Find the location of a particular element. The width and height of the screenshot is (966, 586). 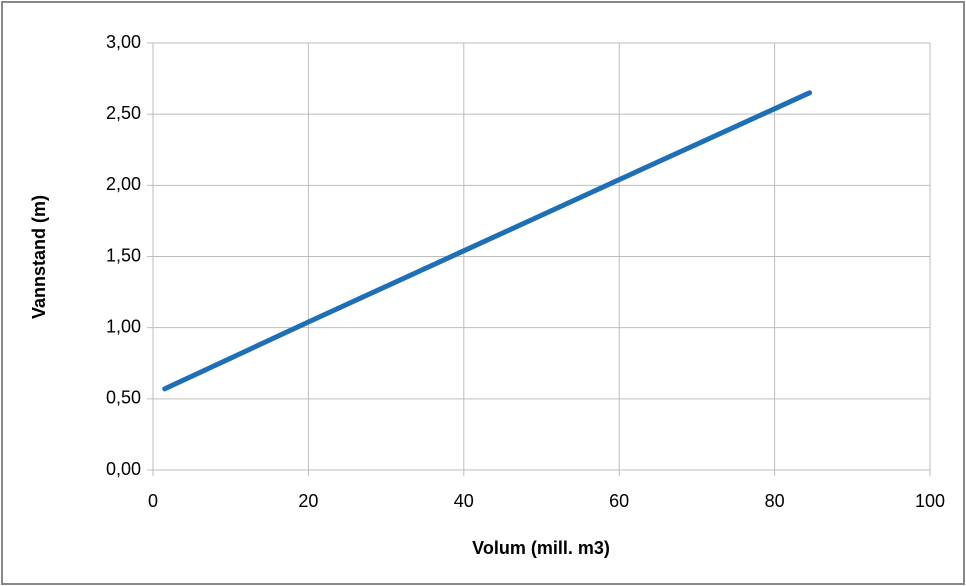

y-axis-title: Vannstand (m) is located at coordinates (39, 257).